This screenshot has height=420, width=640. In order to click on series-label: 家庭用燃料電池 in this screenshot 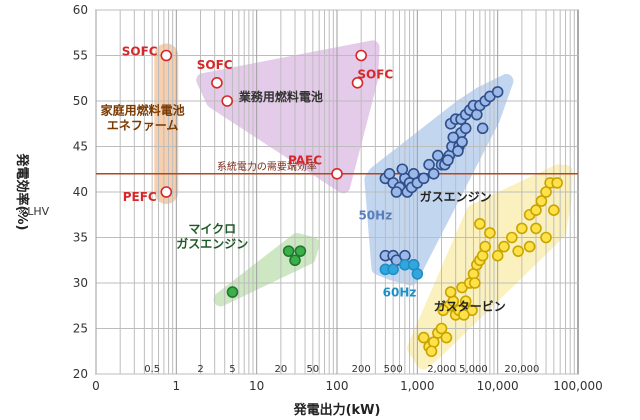, I will do `click(143, 110)`.